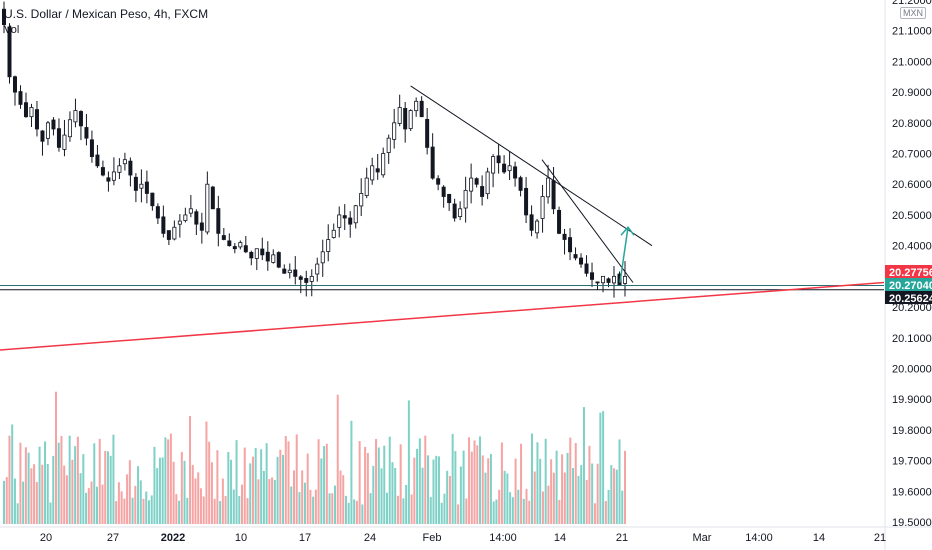  Describe the element at coordinates (442, 316) in the screenshot. I see `trendline-rising-support` at that location.